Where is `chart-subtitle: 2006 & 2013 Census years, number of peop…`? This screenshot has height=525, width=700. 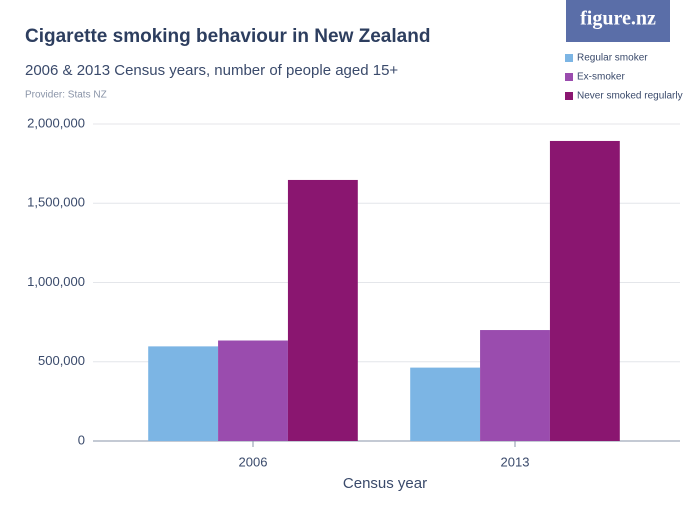
chart-subtitle: 2006 & 2013 Census years, number of peop… is located at coordinates (211, 70).